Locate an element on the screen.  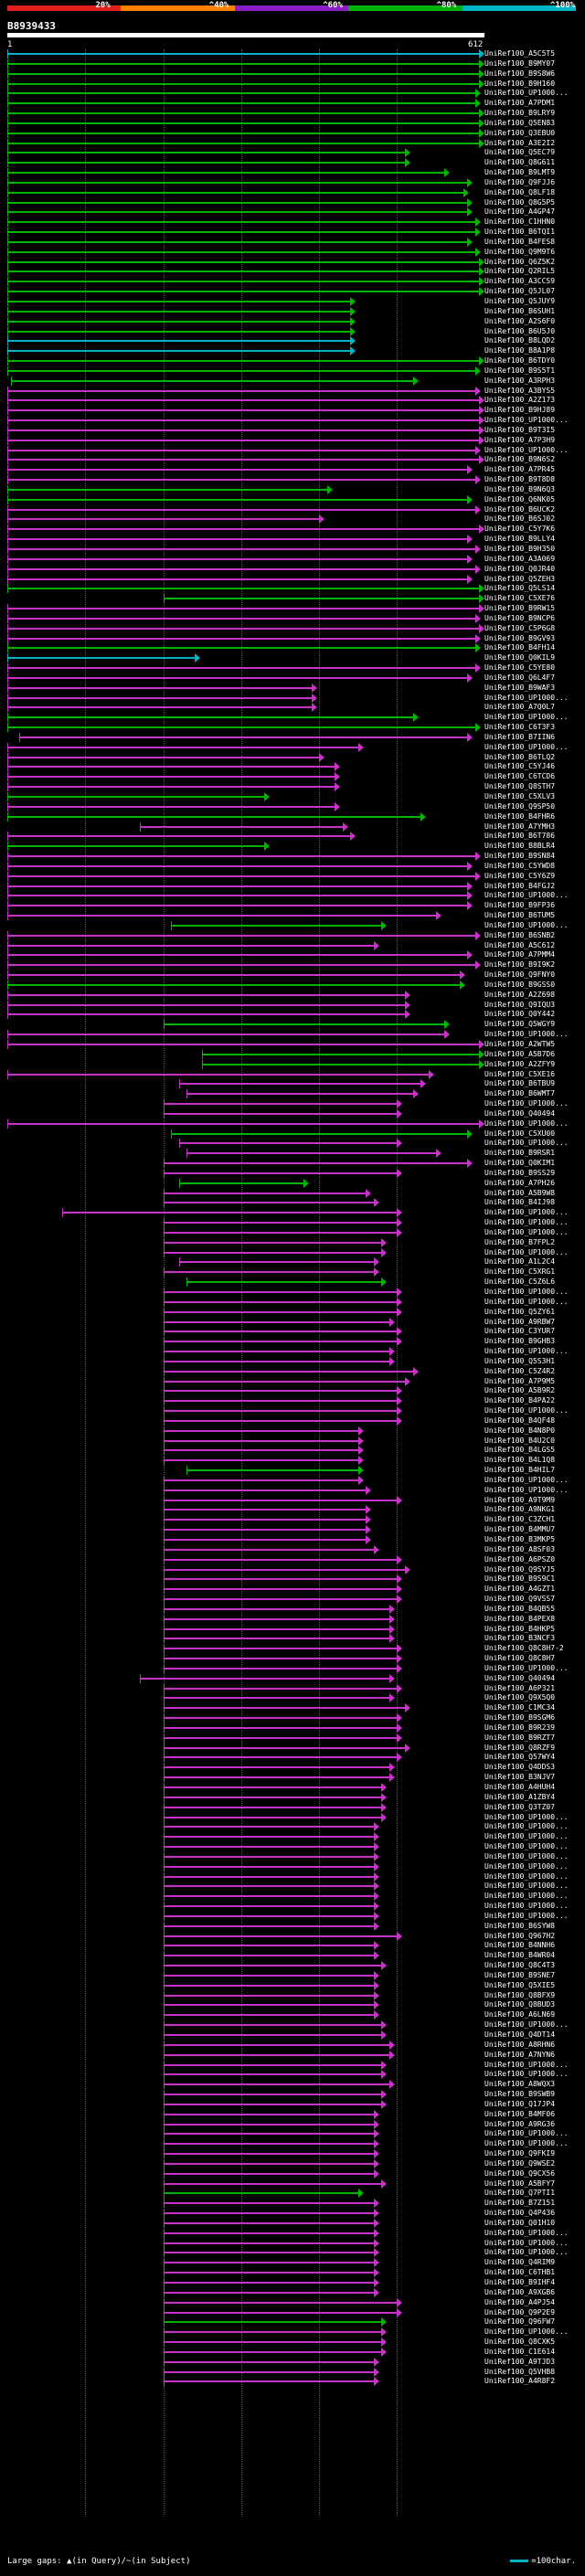
hit-label: UniRef100_B4U2C0 is located at coordinates (520, 1440).